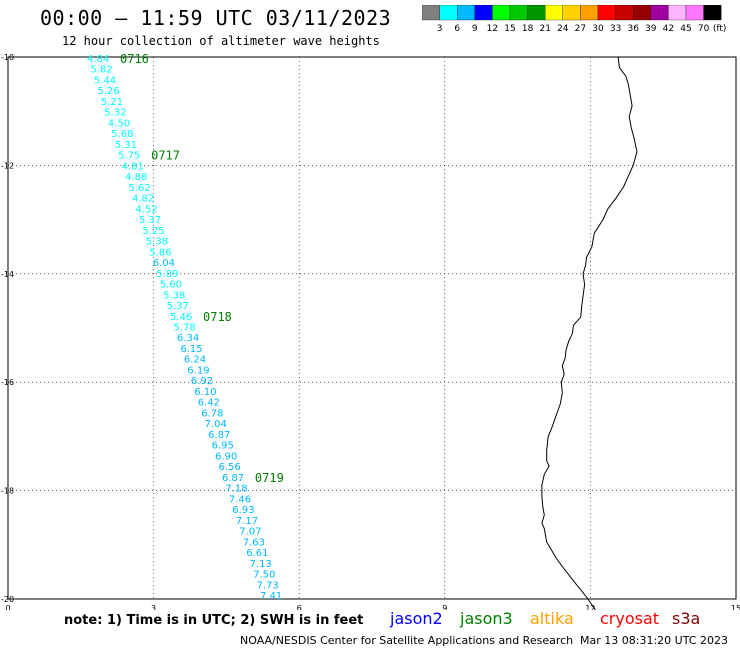  What do you see at coordinates (122, 134) in the screenshot?
I see `wave-height-label: 5.68` at bounding box center [122, 134].